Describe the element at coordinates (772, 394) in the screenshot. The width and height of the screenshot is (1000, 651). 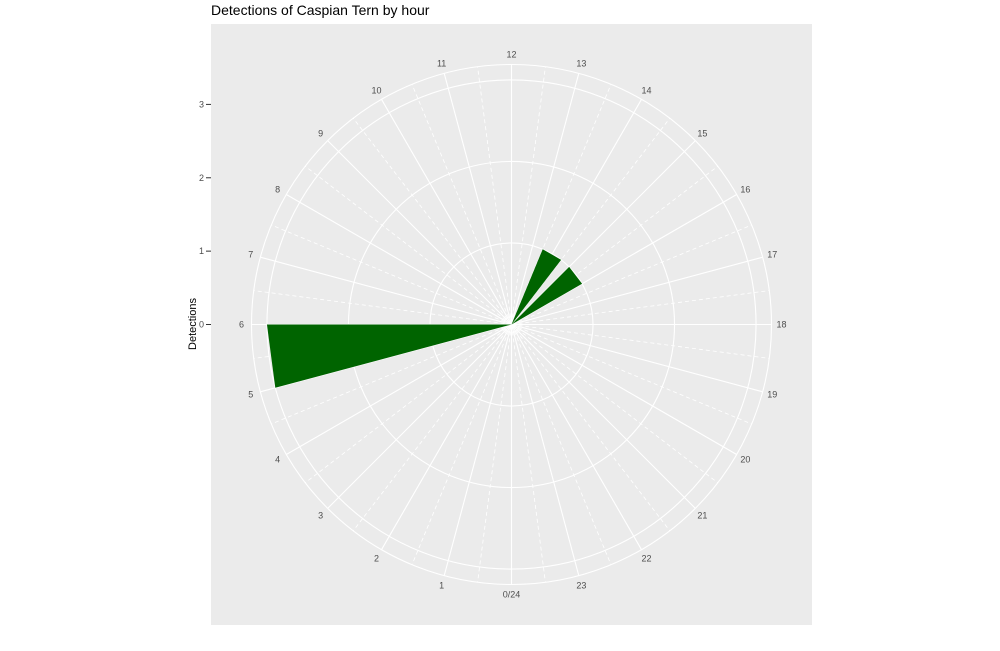
I see `hour-label: 19` at that location.